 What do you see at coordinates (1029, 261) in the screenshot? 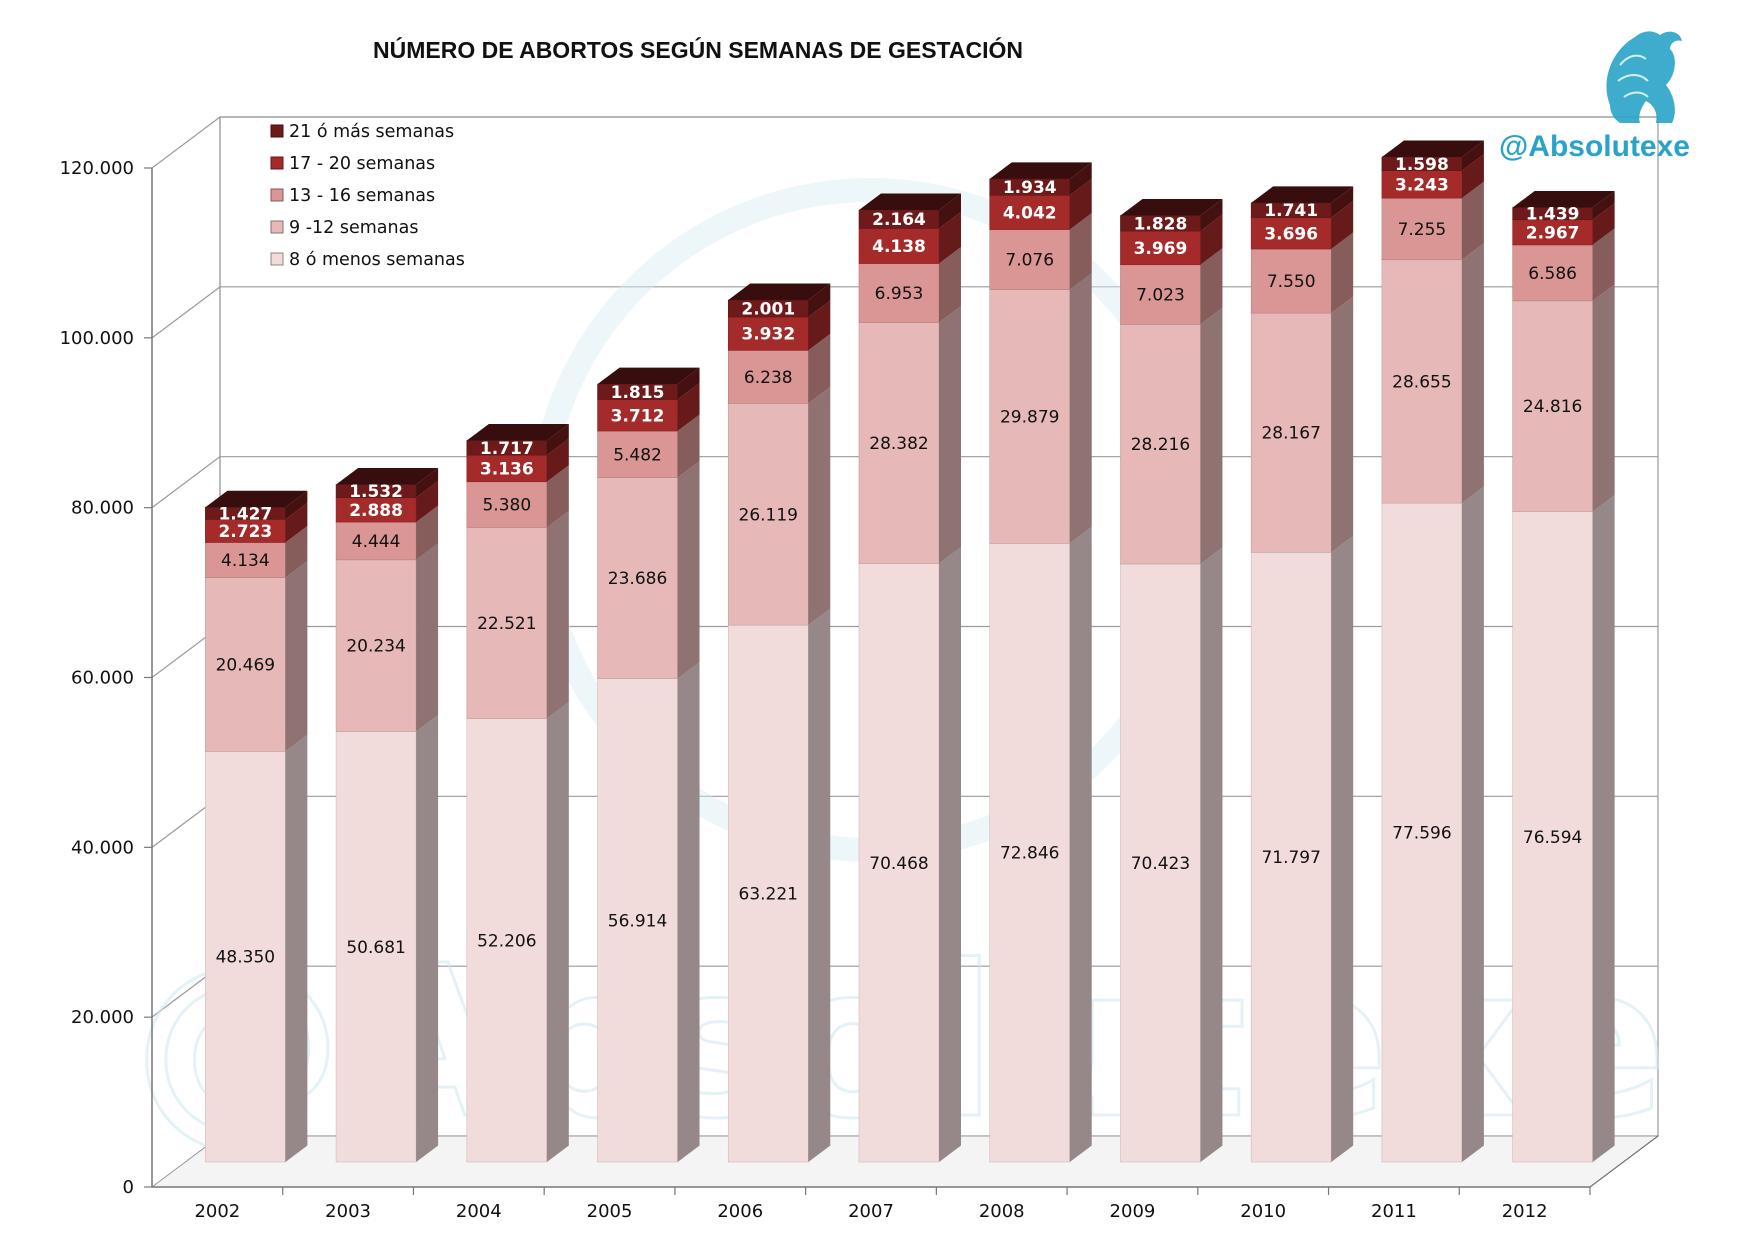
I see `data-label: 7.076` at bounding box center [1029, 261].